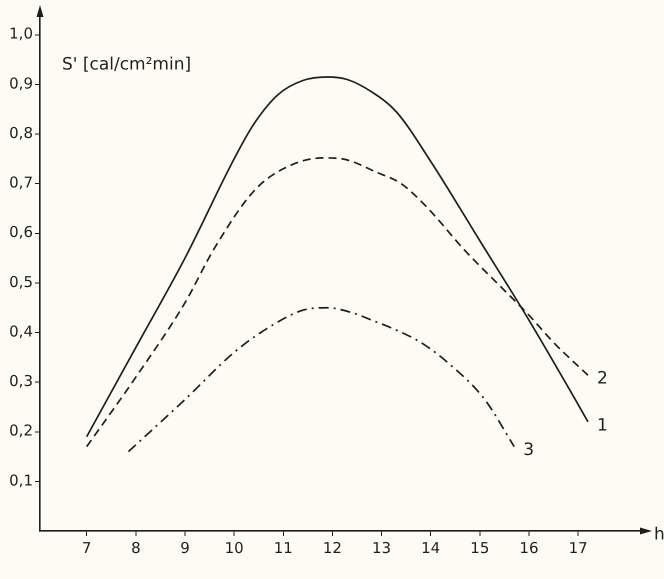  What do you see at coordinates (529, 547) in the screenshot?
I see `x-tick-label: 16` at bounding box center [529, 547].